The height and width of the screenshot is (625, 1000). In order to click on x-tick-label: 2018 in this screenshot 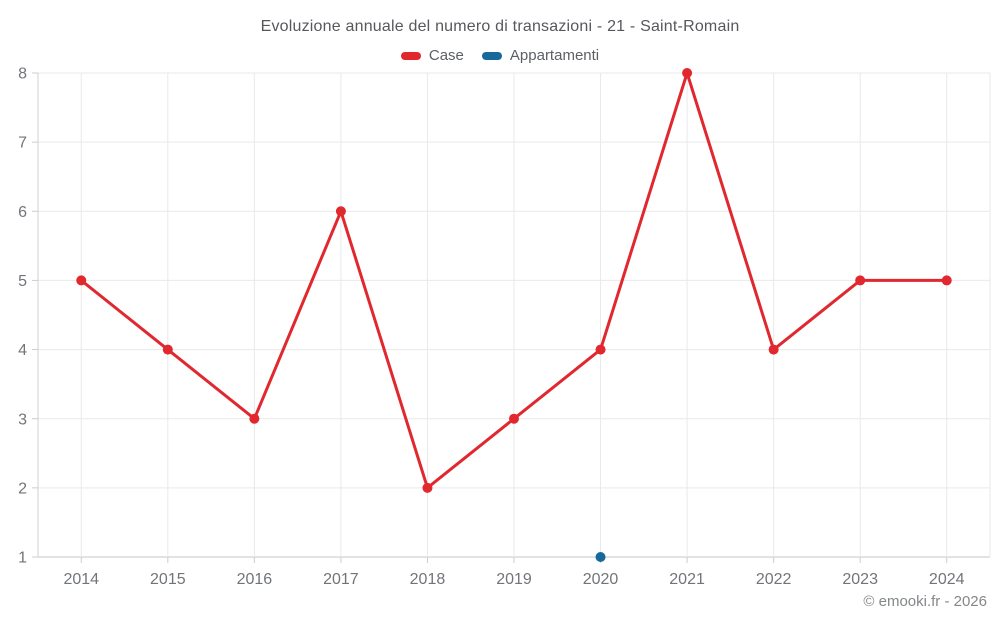, I will do `click(428, 579)`.